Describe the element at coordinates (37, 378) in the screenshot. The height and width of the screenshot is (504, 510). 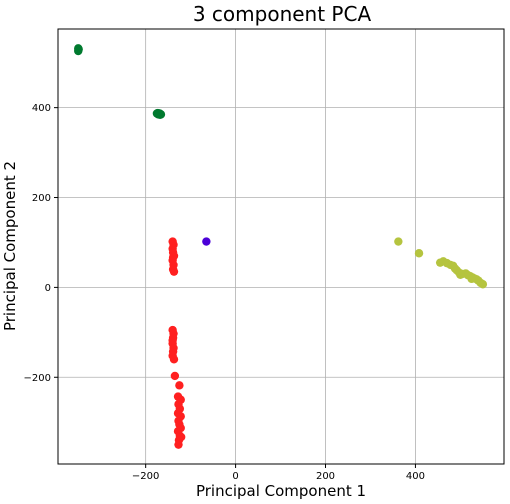
I see `y-tick-label: −200` at that location.